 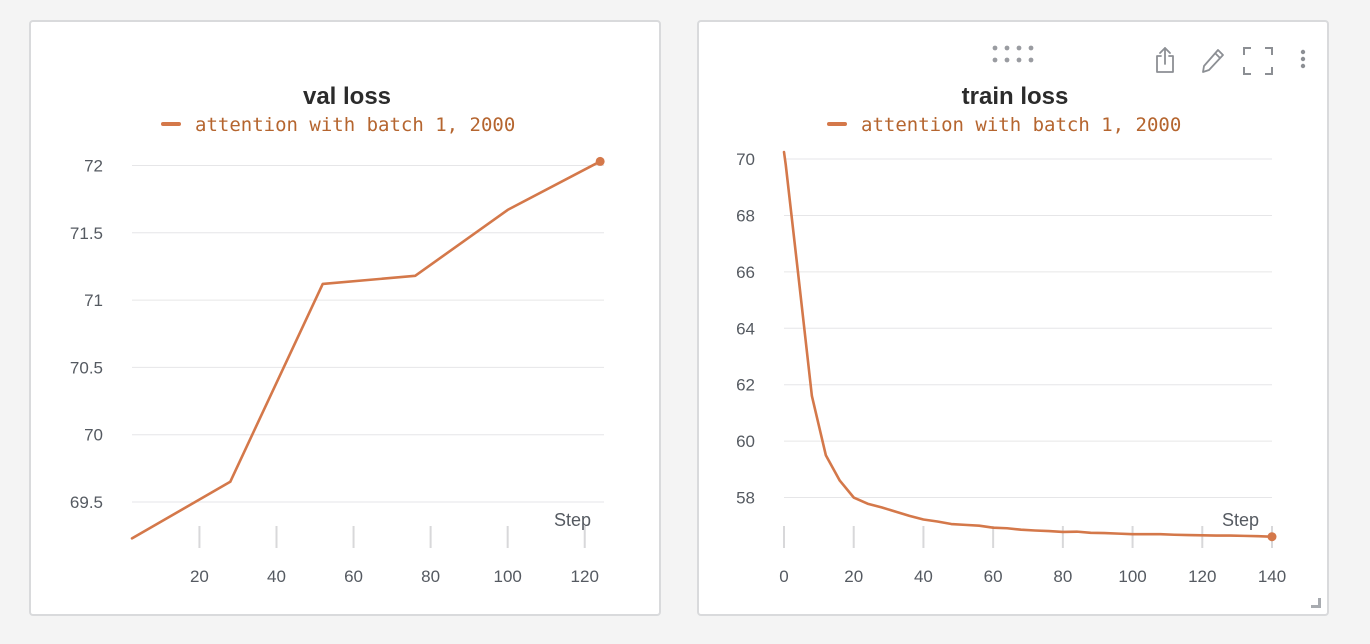 What do you see at coordinates (745, 441) in the screenshot?
I see `y-tick-label: 60` at bounding box center [745, 441].